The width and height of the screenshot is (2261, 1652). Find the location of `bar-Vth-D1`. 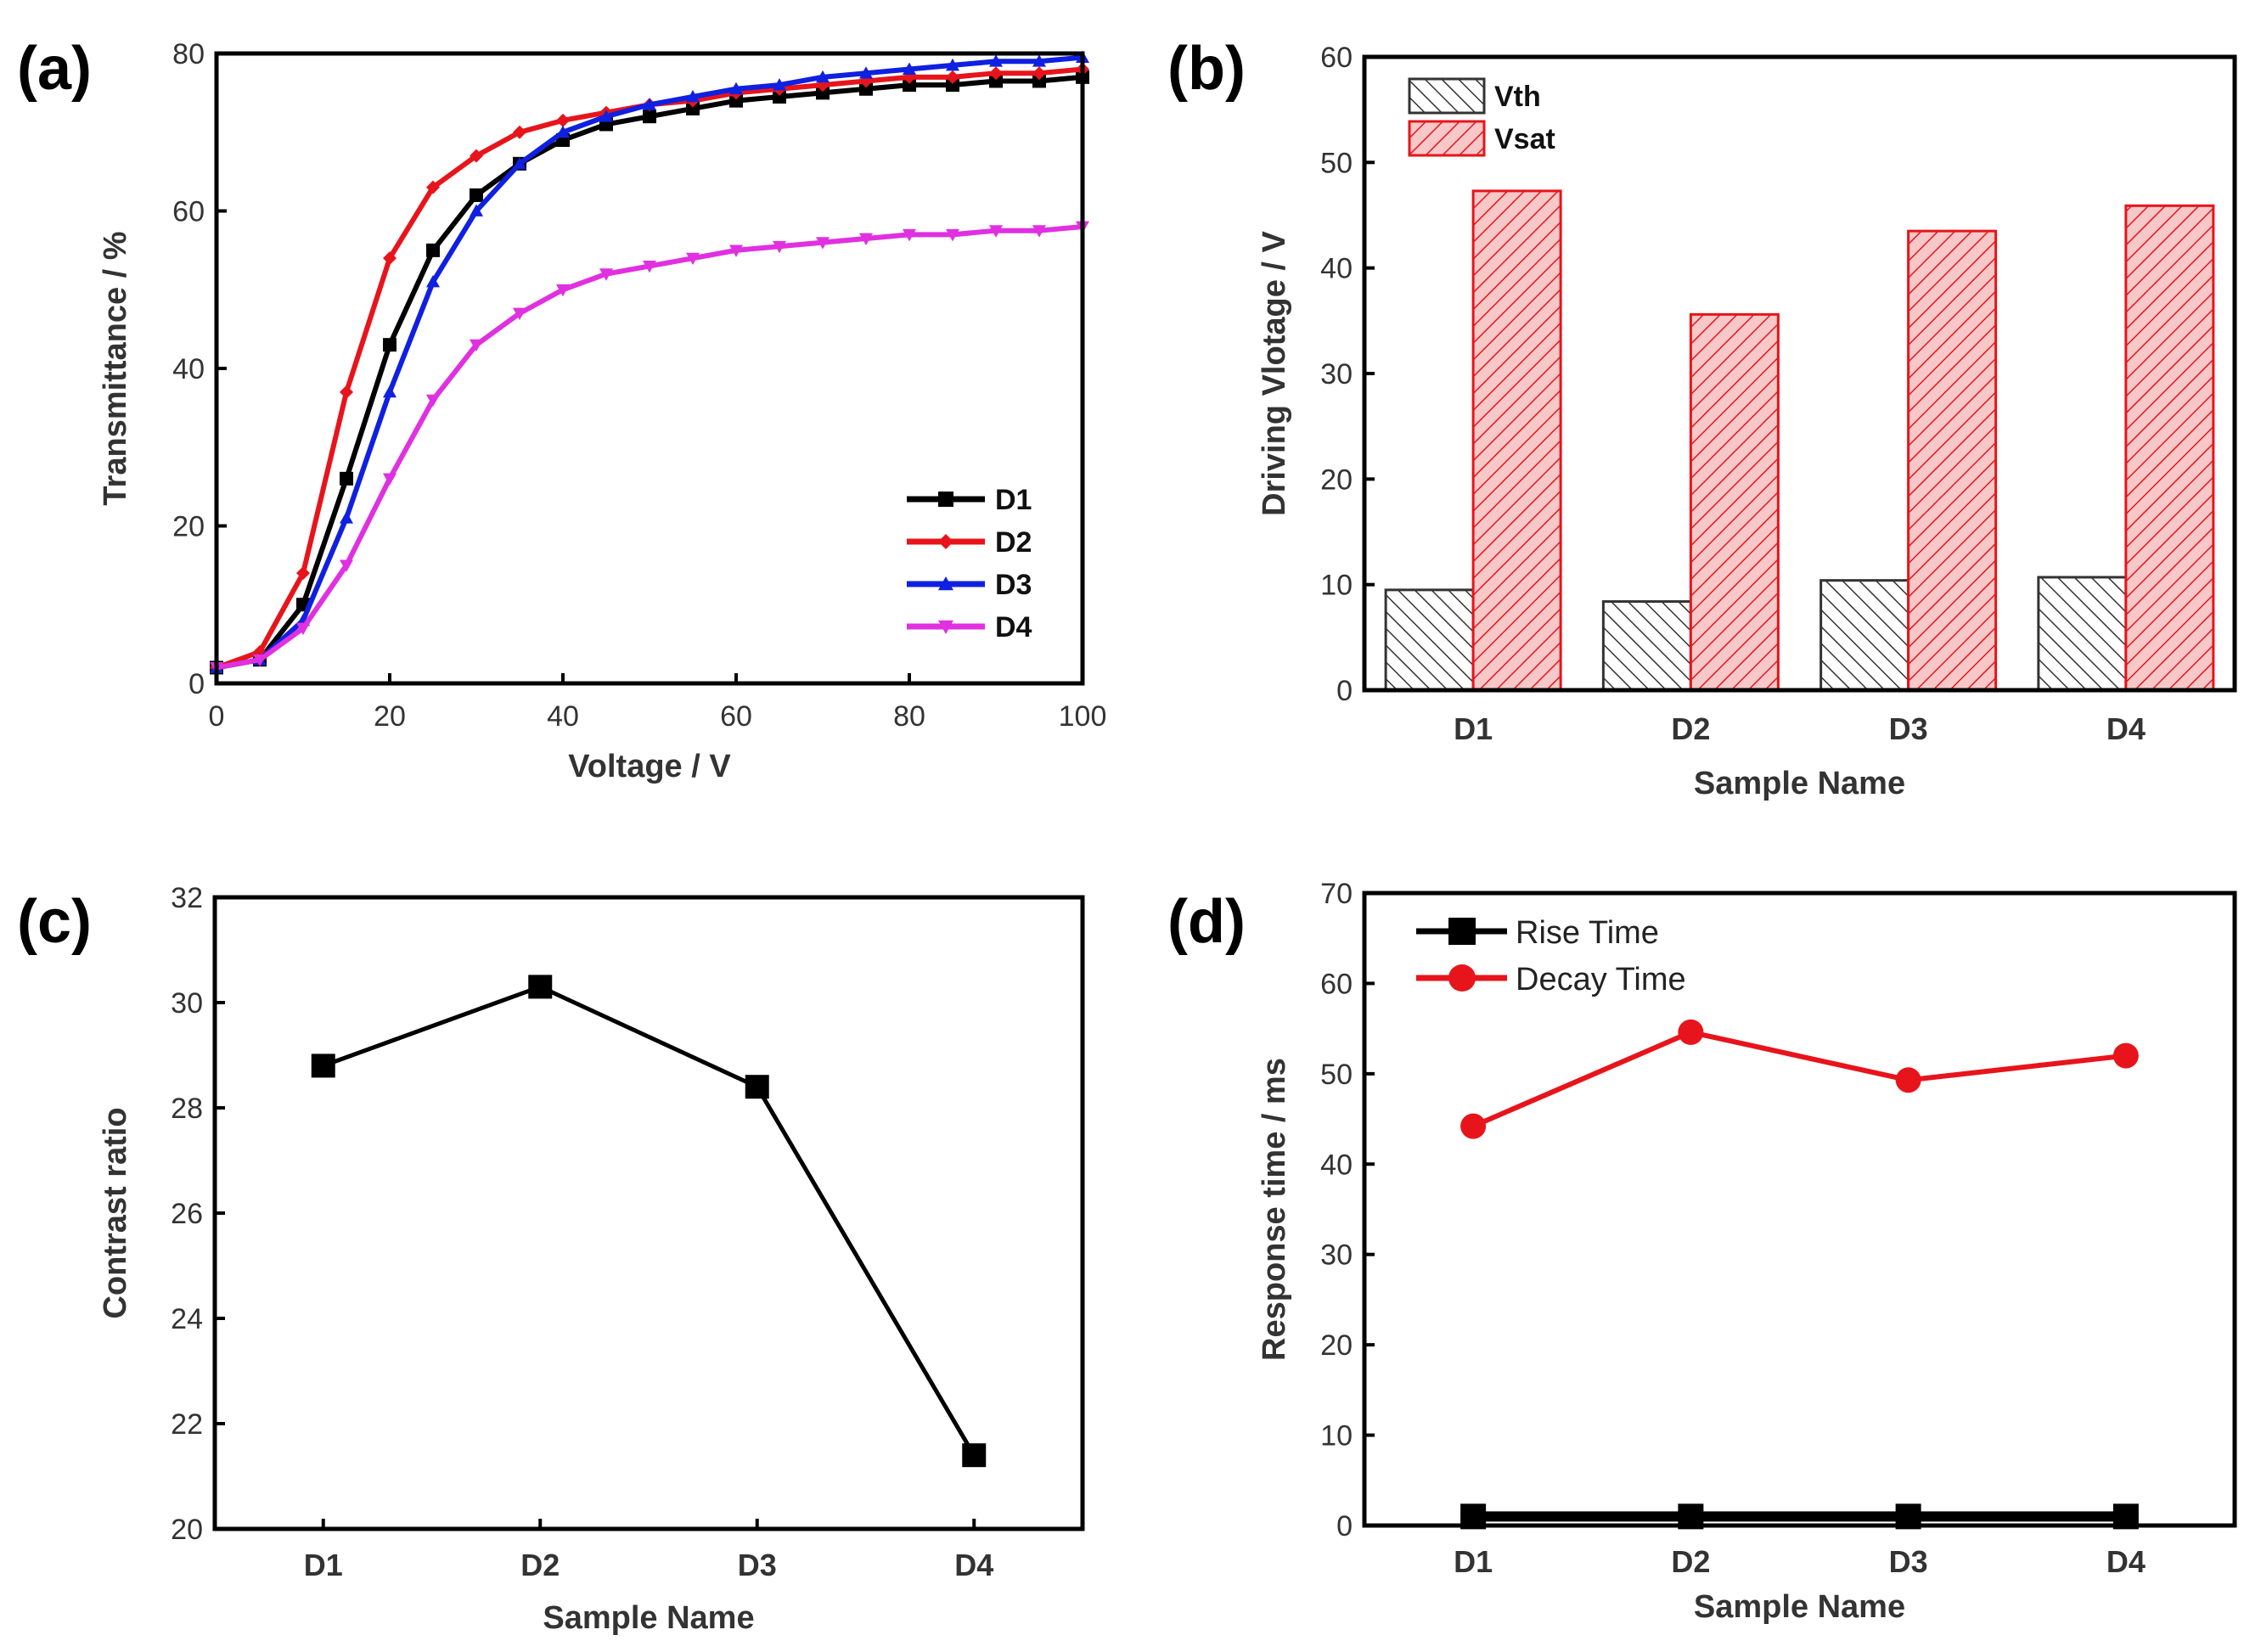

bar-Vth-D1 is located at coordinates (1429, 640).